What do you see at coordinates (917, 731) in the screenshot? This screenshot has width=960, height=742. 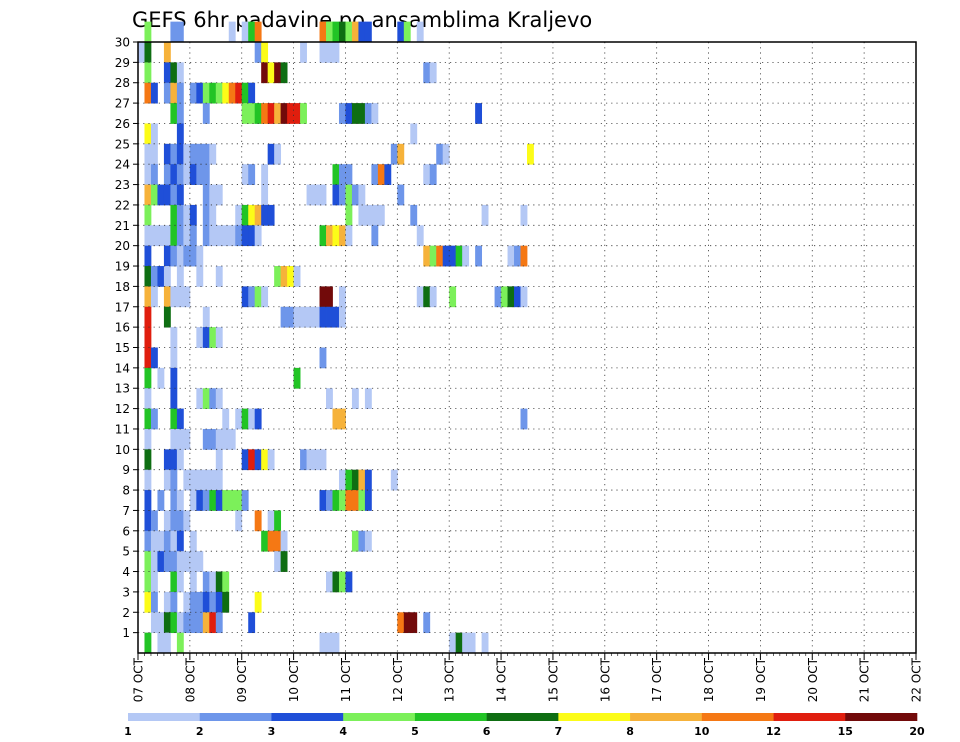 I see `colorbar-label: 20` at bounding box center [917, 731].